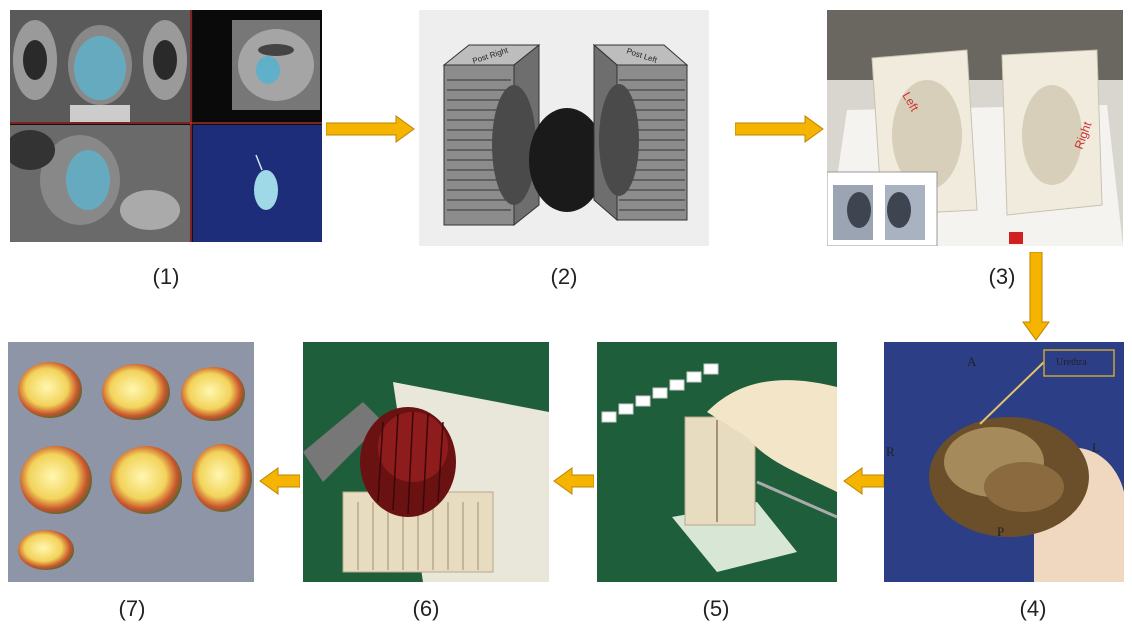 This screenshot has height=625, width=1132. I want to click on slicing-image, so click(717, 462).